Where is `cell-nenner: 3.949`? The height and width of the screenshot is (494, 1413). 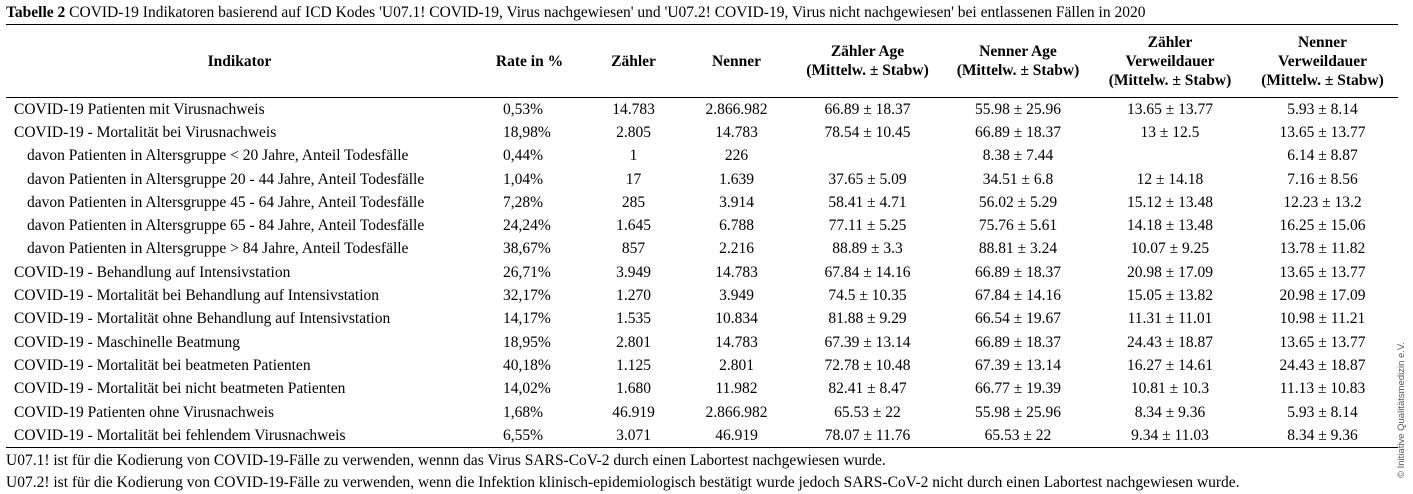
cell-nenner: 3.949 is located at coordinates (736, 296).